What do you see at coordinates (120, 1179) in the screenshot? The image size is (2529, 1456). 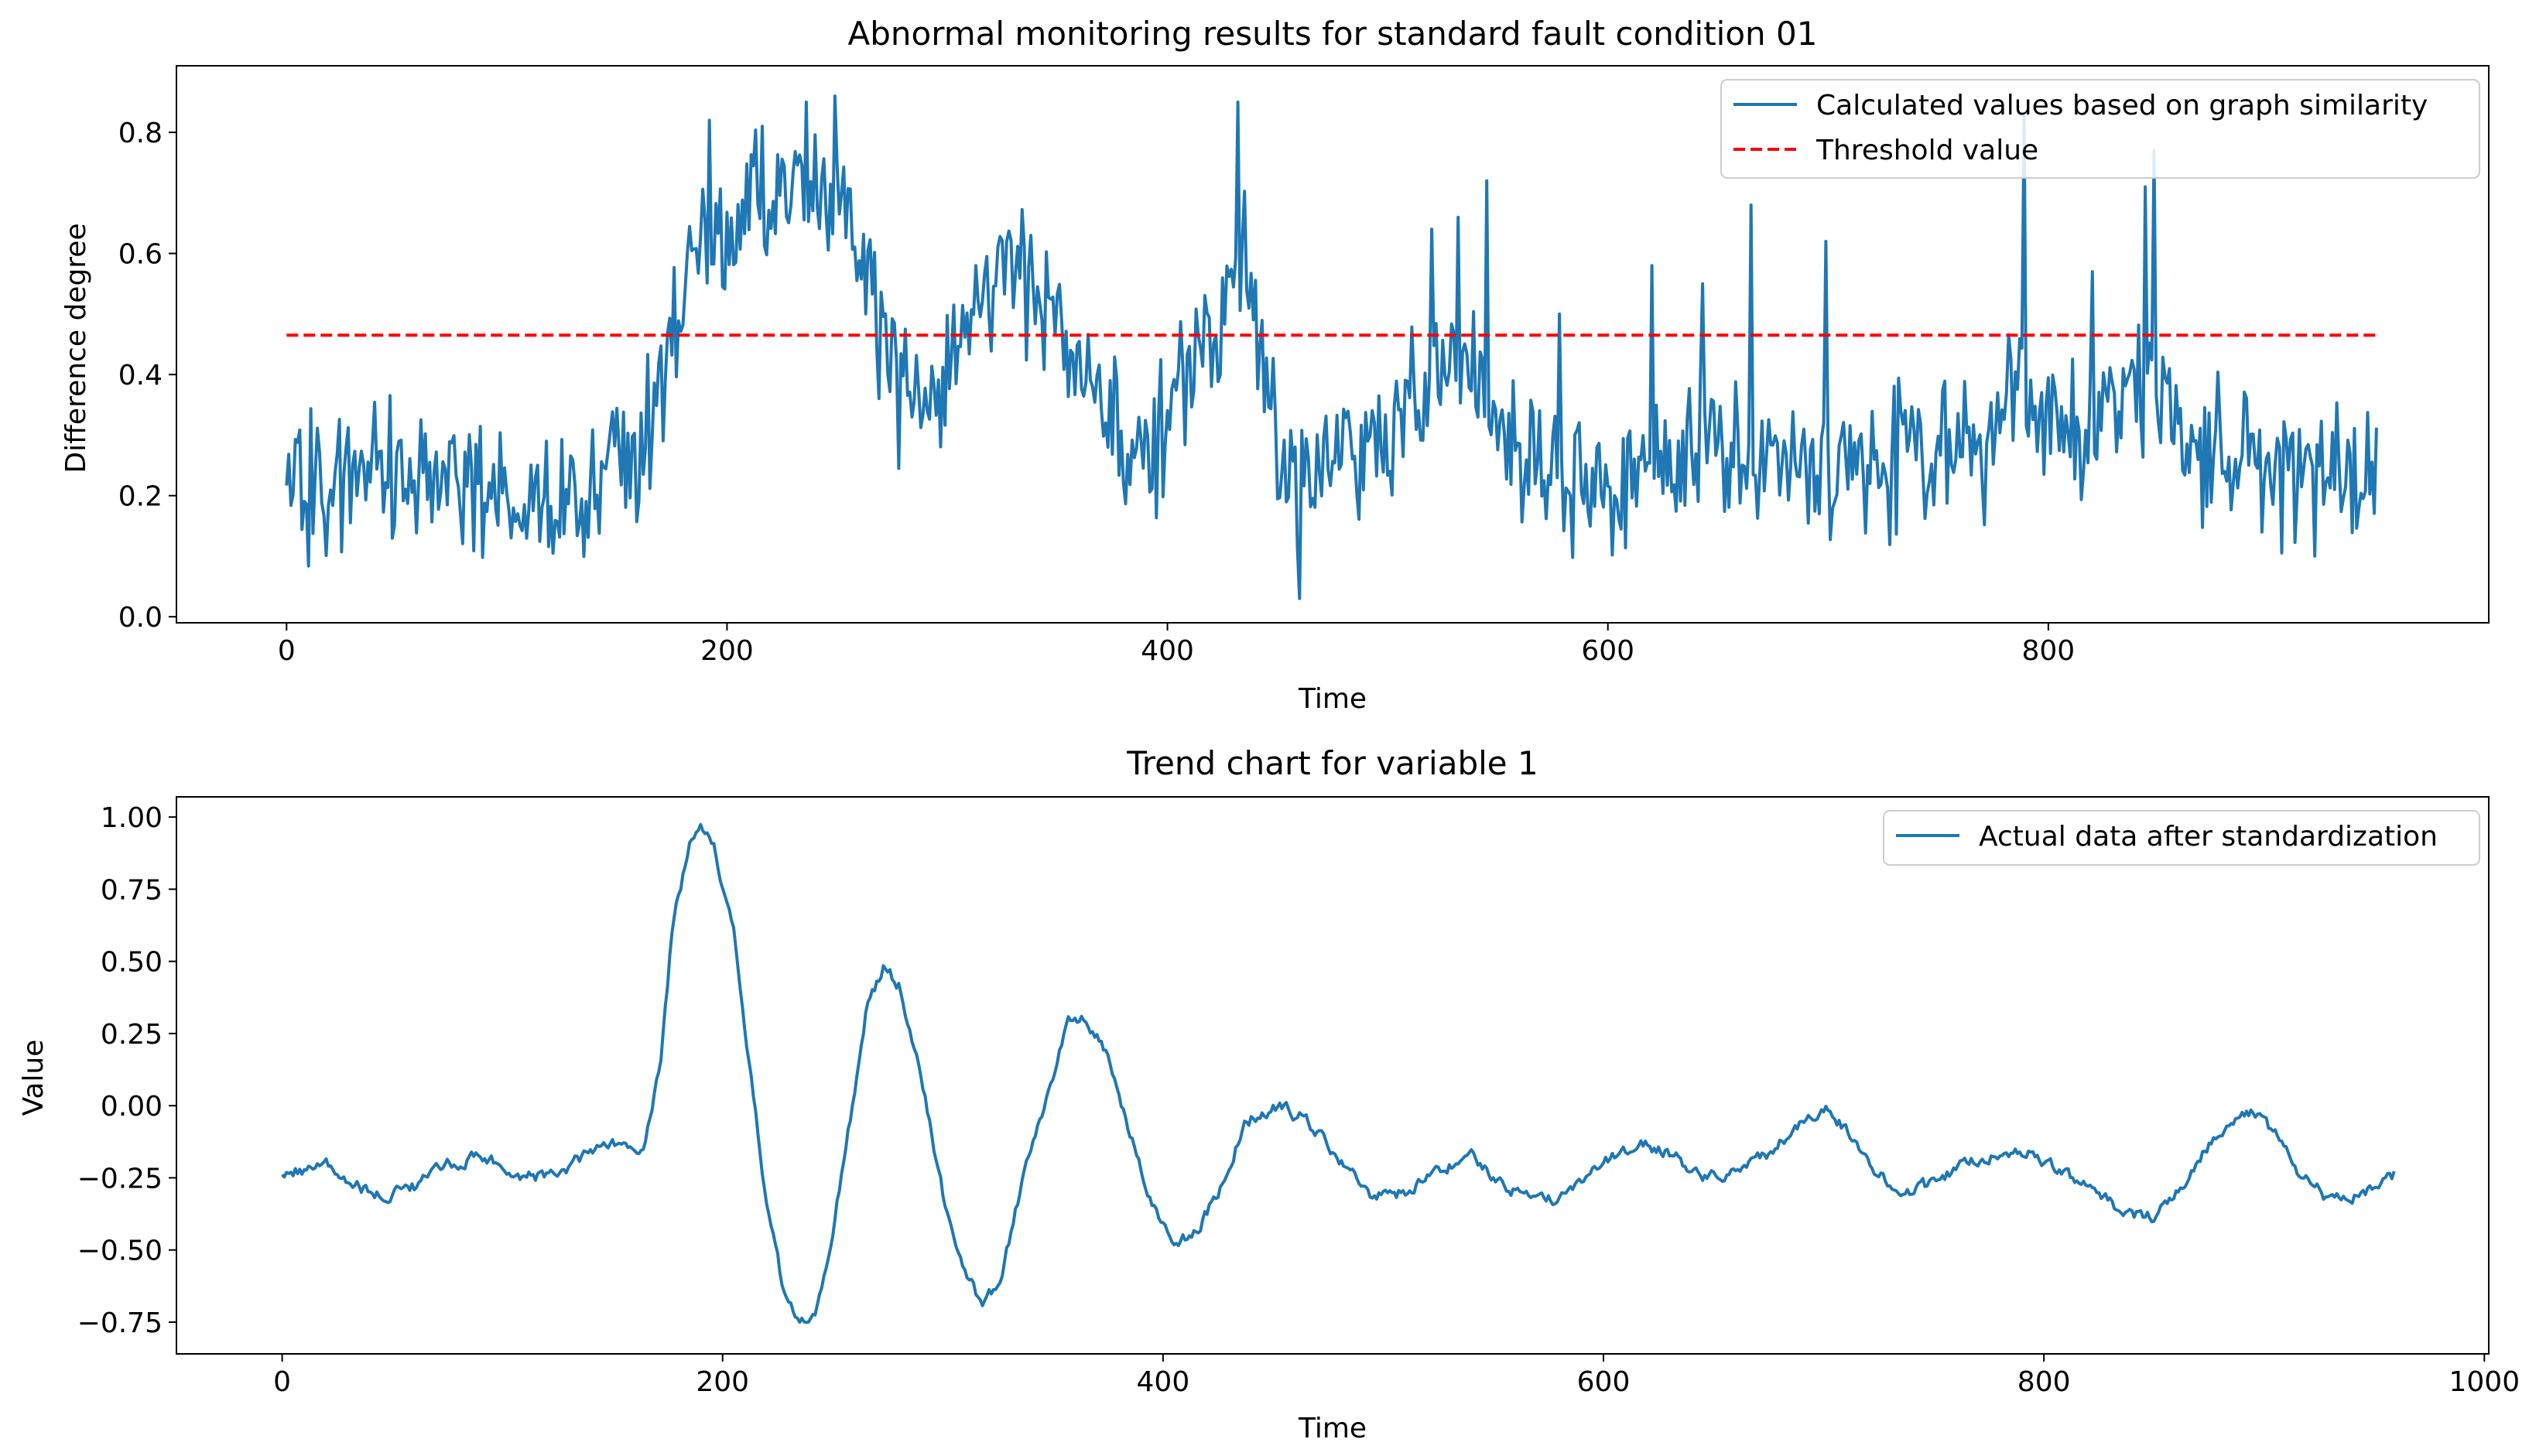 I see `y-tick-label: −0.25` at bounding box center [120, 1179].